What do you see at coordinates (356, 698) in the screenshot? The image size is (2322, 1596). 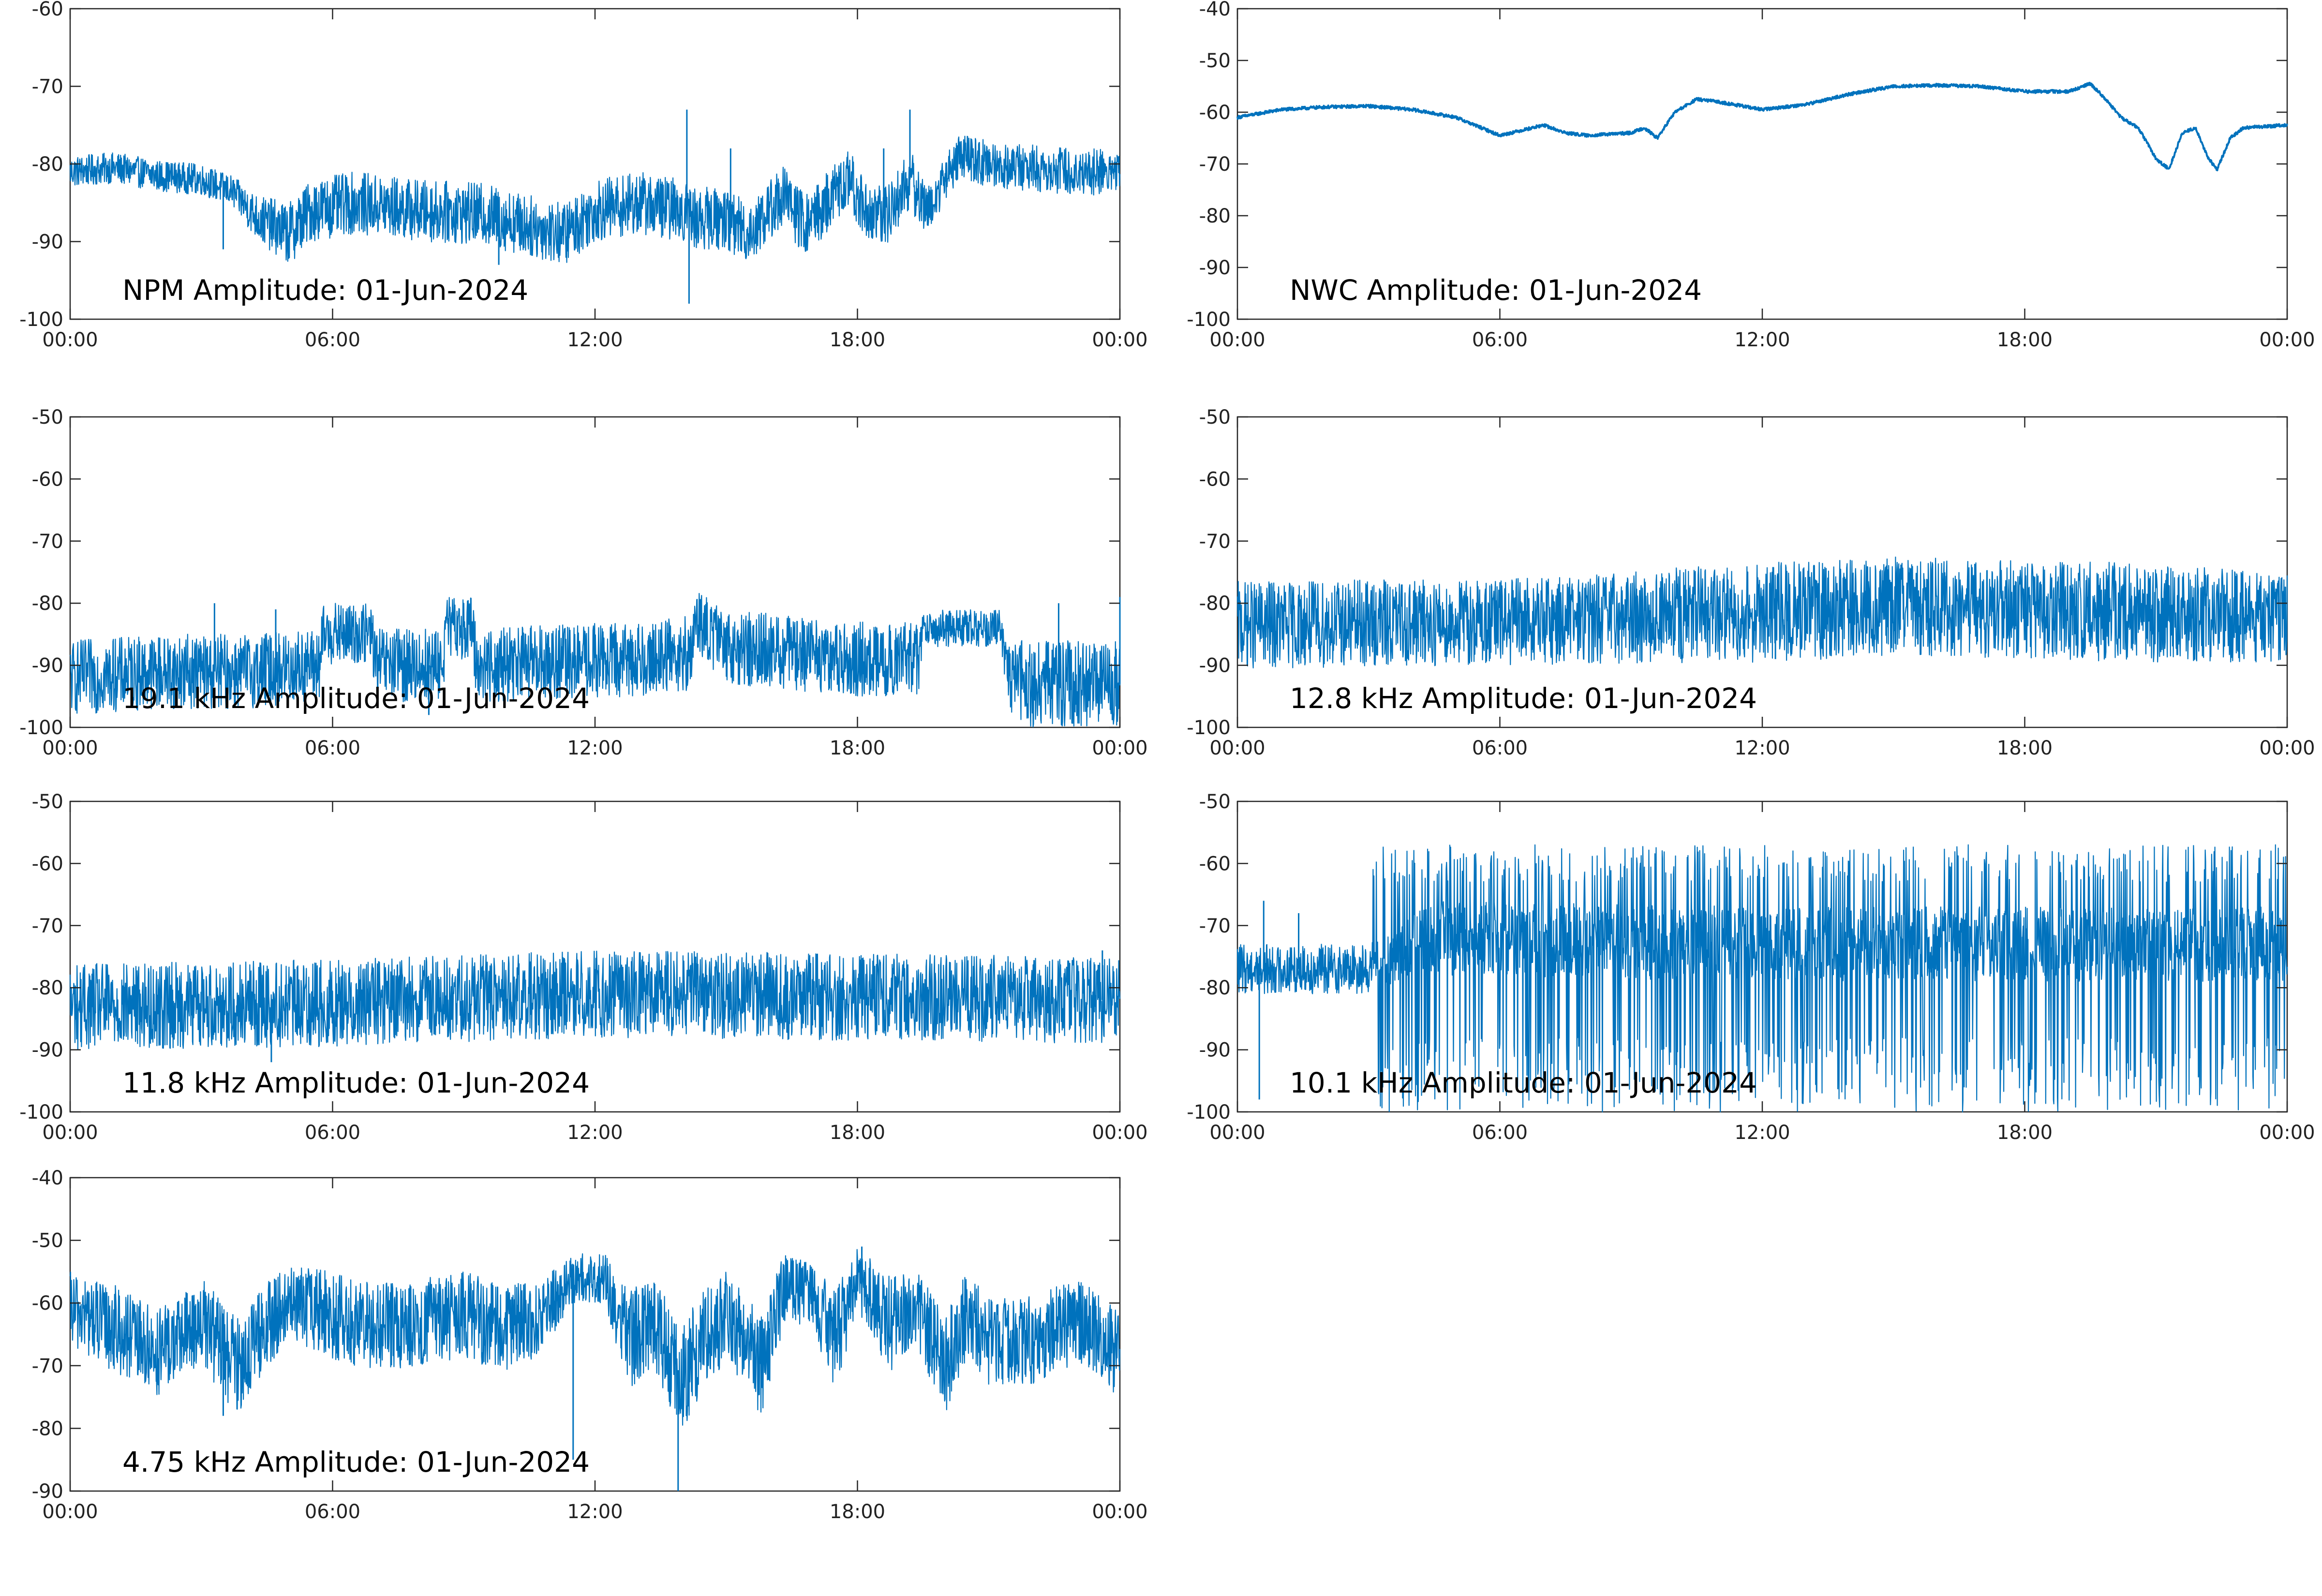 I see `panel-title: 19.1 kHz Amplitude: 01-Jun-2024` at bounding box center [356, 698].